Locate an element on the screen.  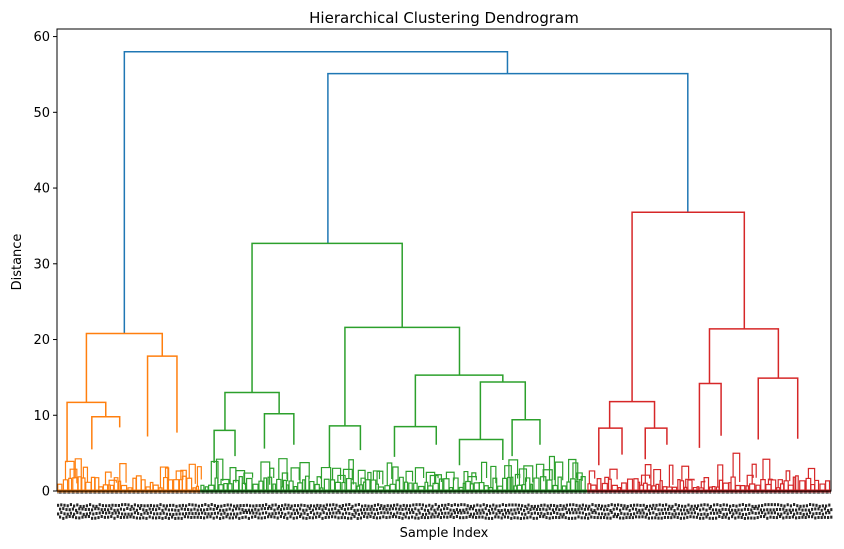
y-axis-label: Distance is located at coordinates (17, 262).